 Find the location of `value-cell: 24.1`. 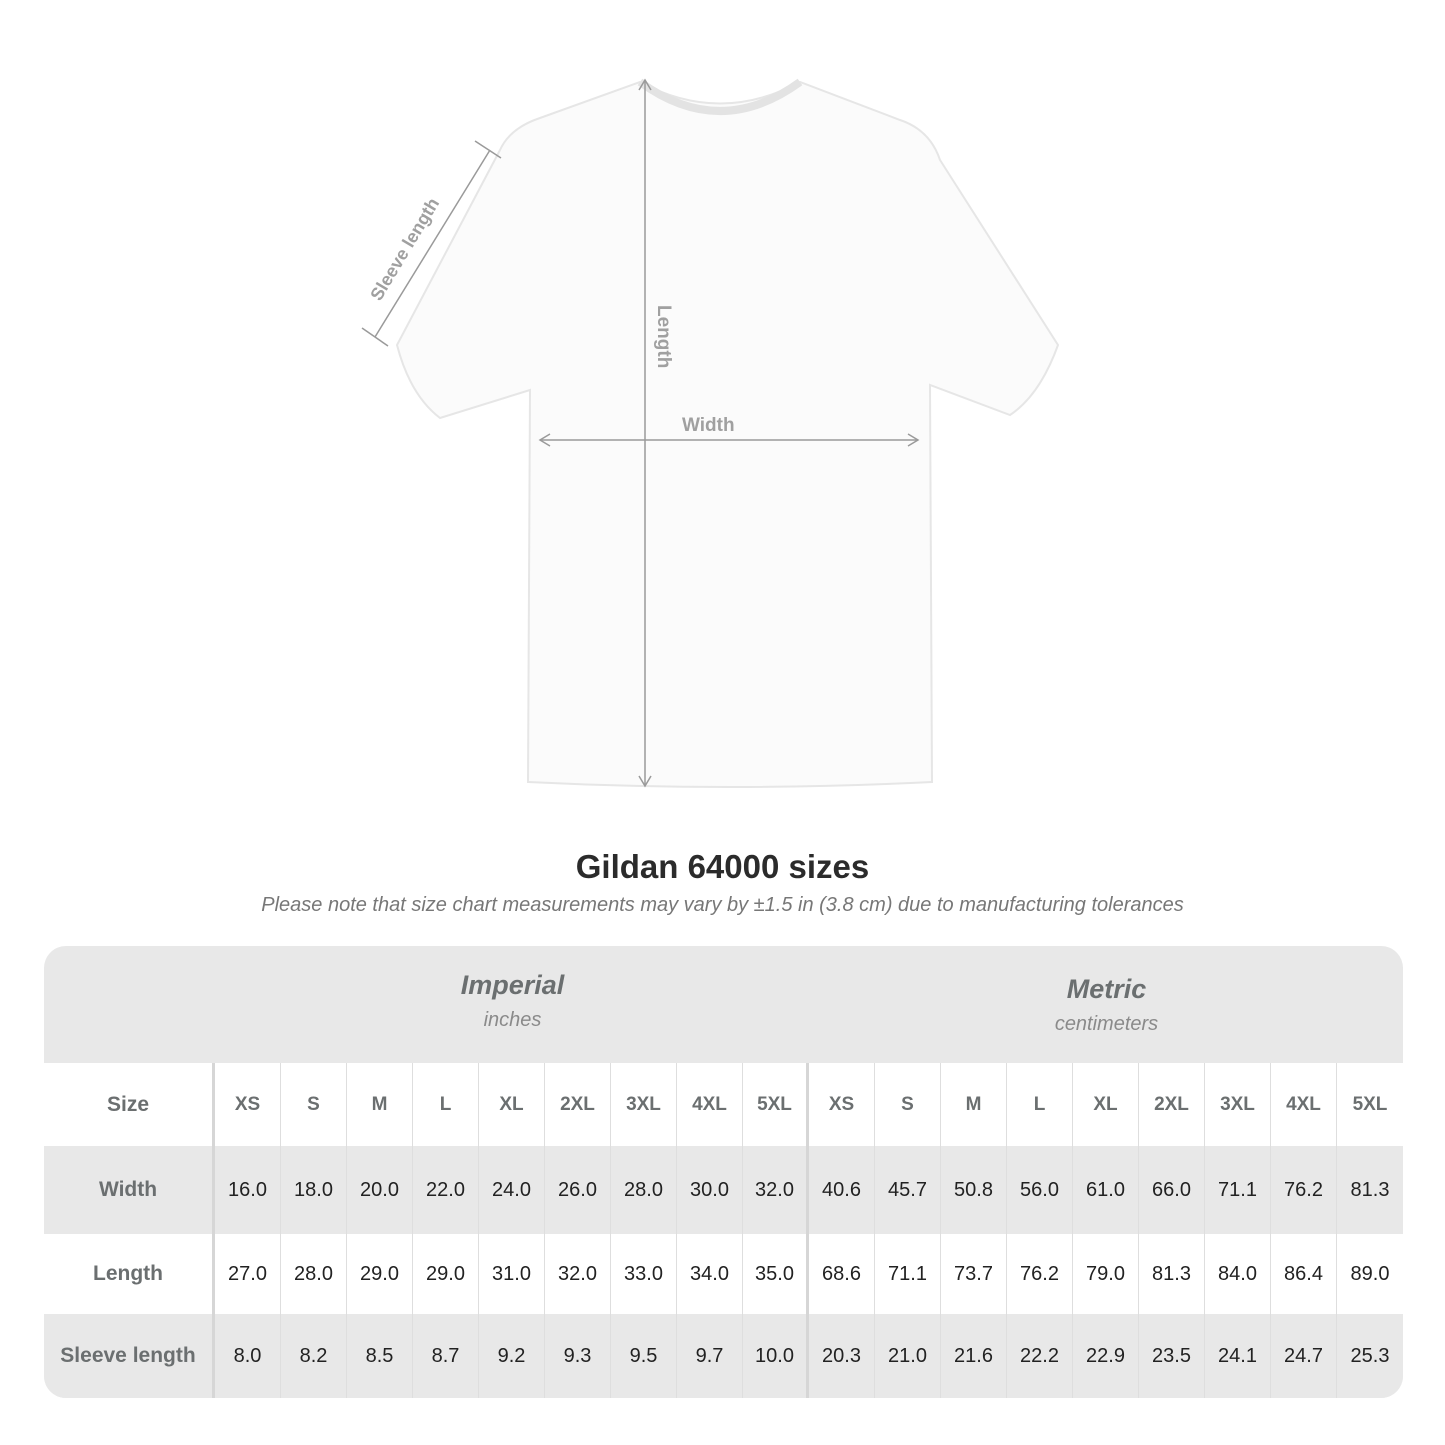

value-cell: 24.1 is located at coordinates (1238, 1356).